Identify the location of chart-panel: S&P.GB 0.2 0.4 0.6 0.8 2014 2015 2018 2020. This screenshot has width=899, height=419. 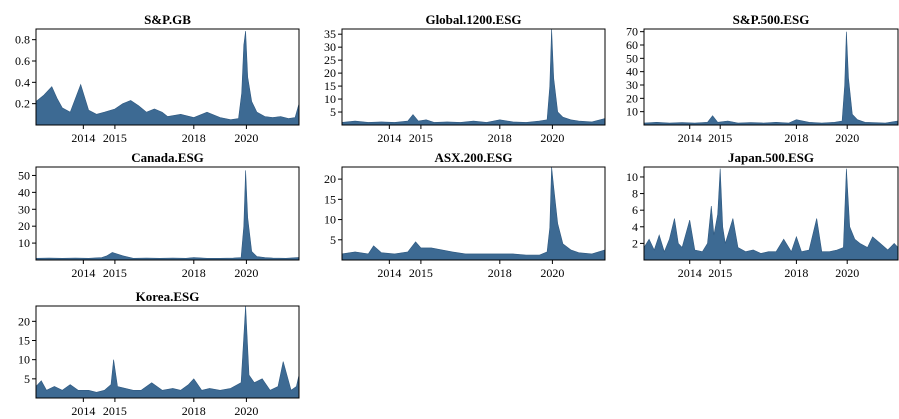
(157, 78).